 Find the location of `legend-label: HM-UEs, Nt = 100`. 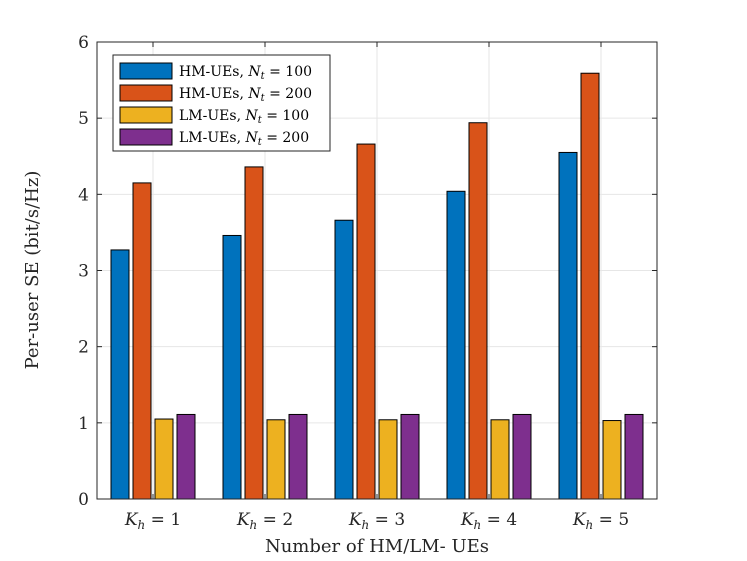

legend-label: HM-UEs, Nt = 100 is located at coordinates (245, 73).